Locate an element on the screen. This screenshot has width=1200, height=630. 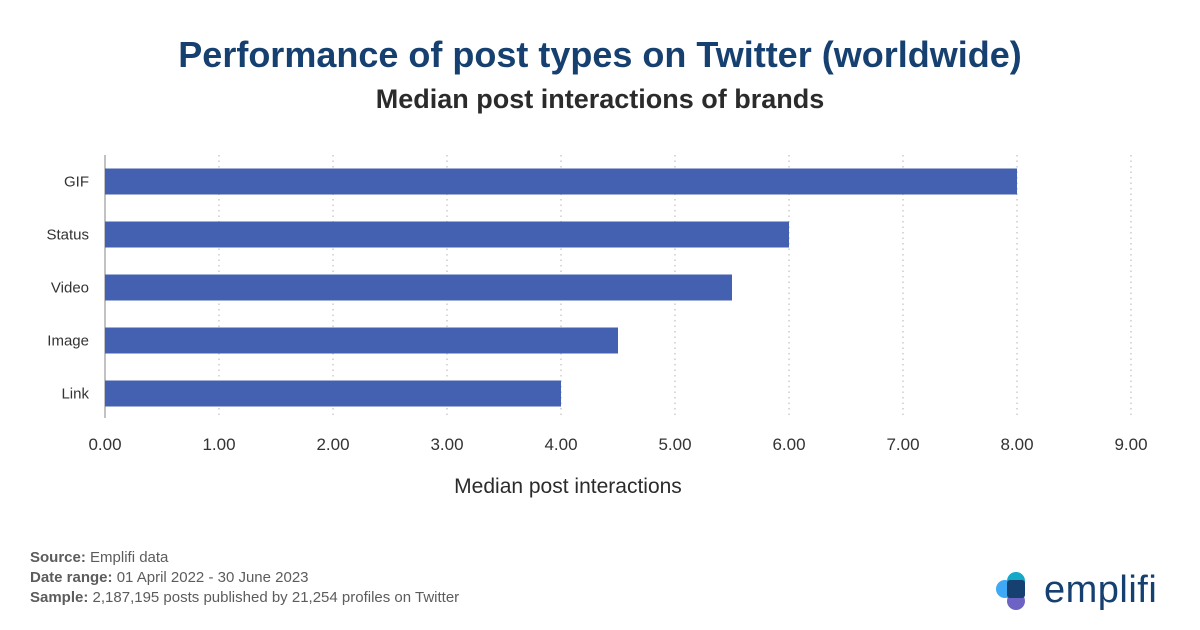
source-label: Source: is located at coordinates (58, 557).